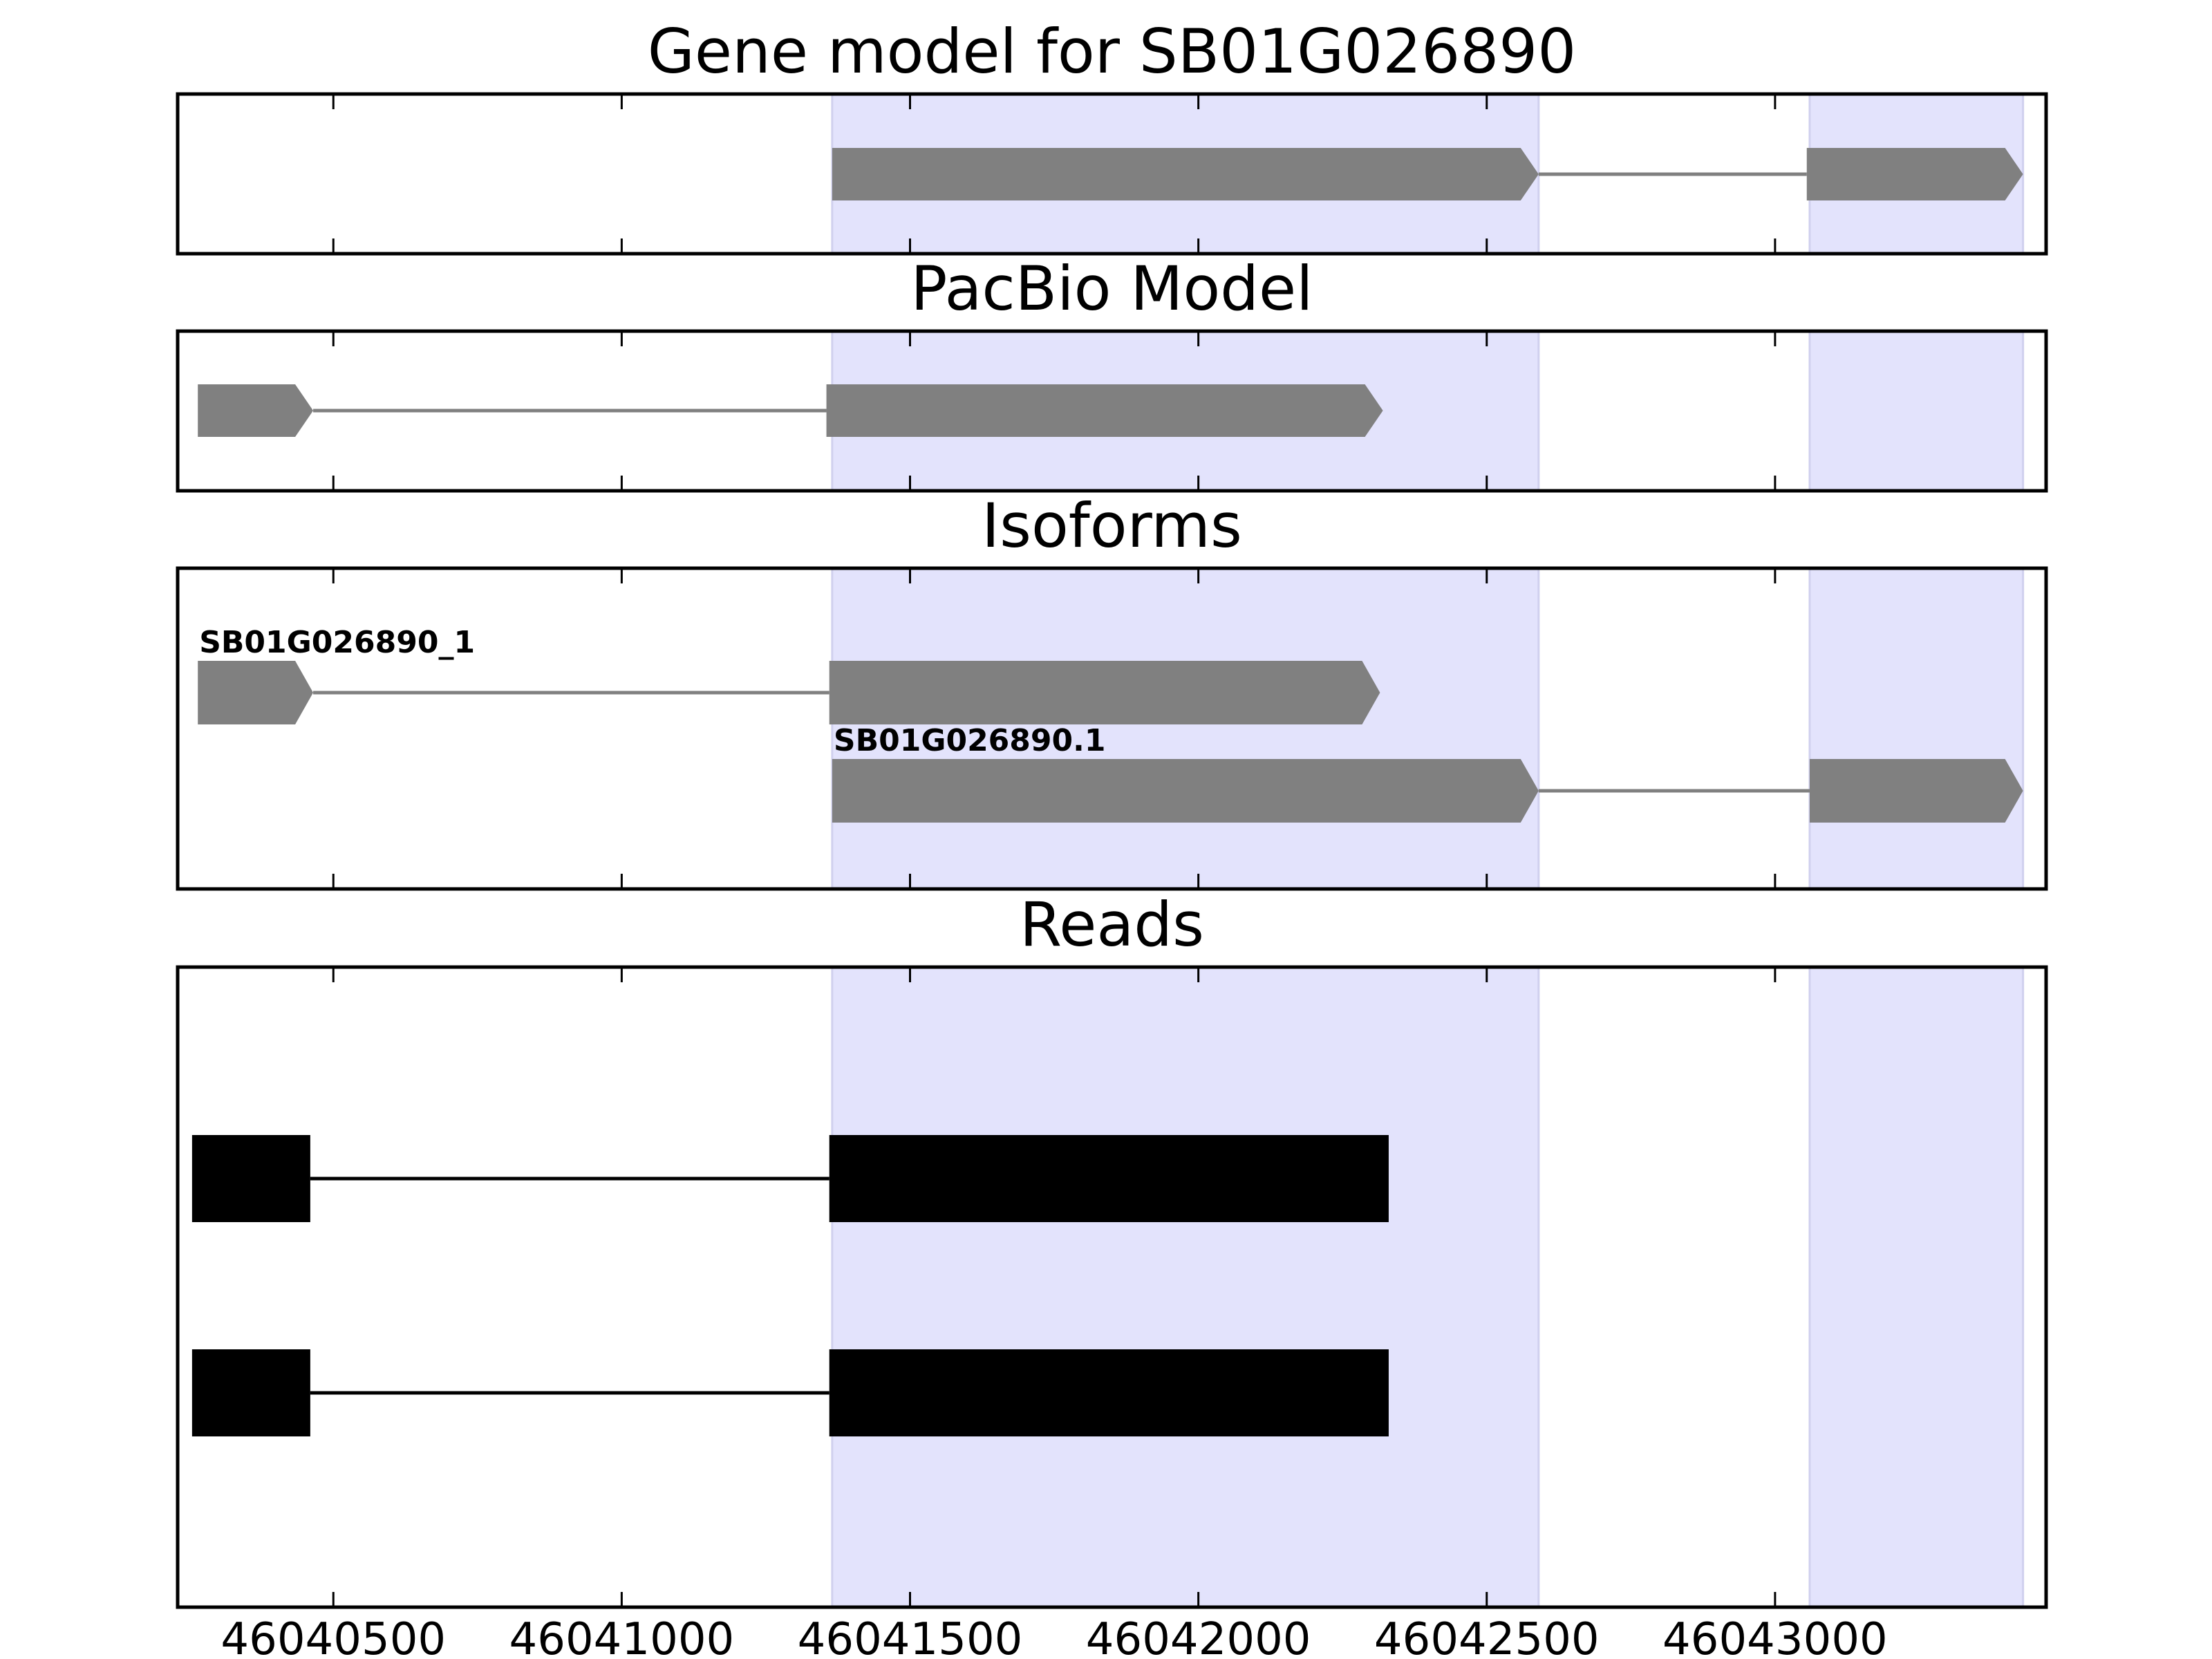  What do you see at coordinates (1487, 1637) in the screenshot?
I see `x-tick-label: 46042500` at bounding box center [1487, 1637].